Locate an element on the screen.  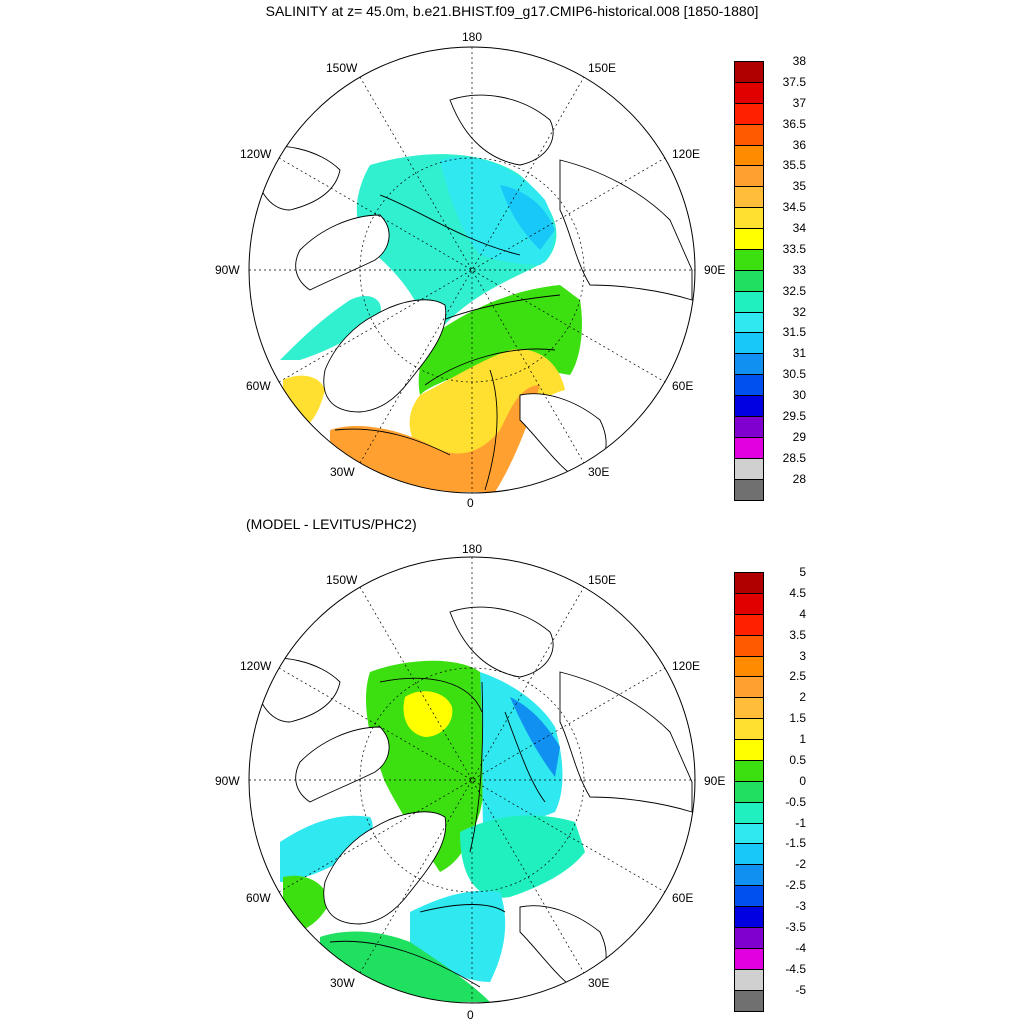
colorbar-tick-label: 28.5 is located at coordinates (794, 457).